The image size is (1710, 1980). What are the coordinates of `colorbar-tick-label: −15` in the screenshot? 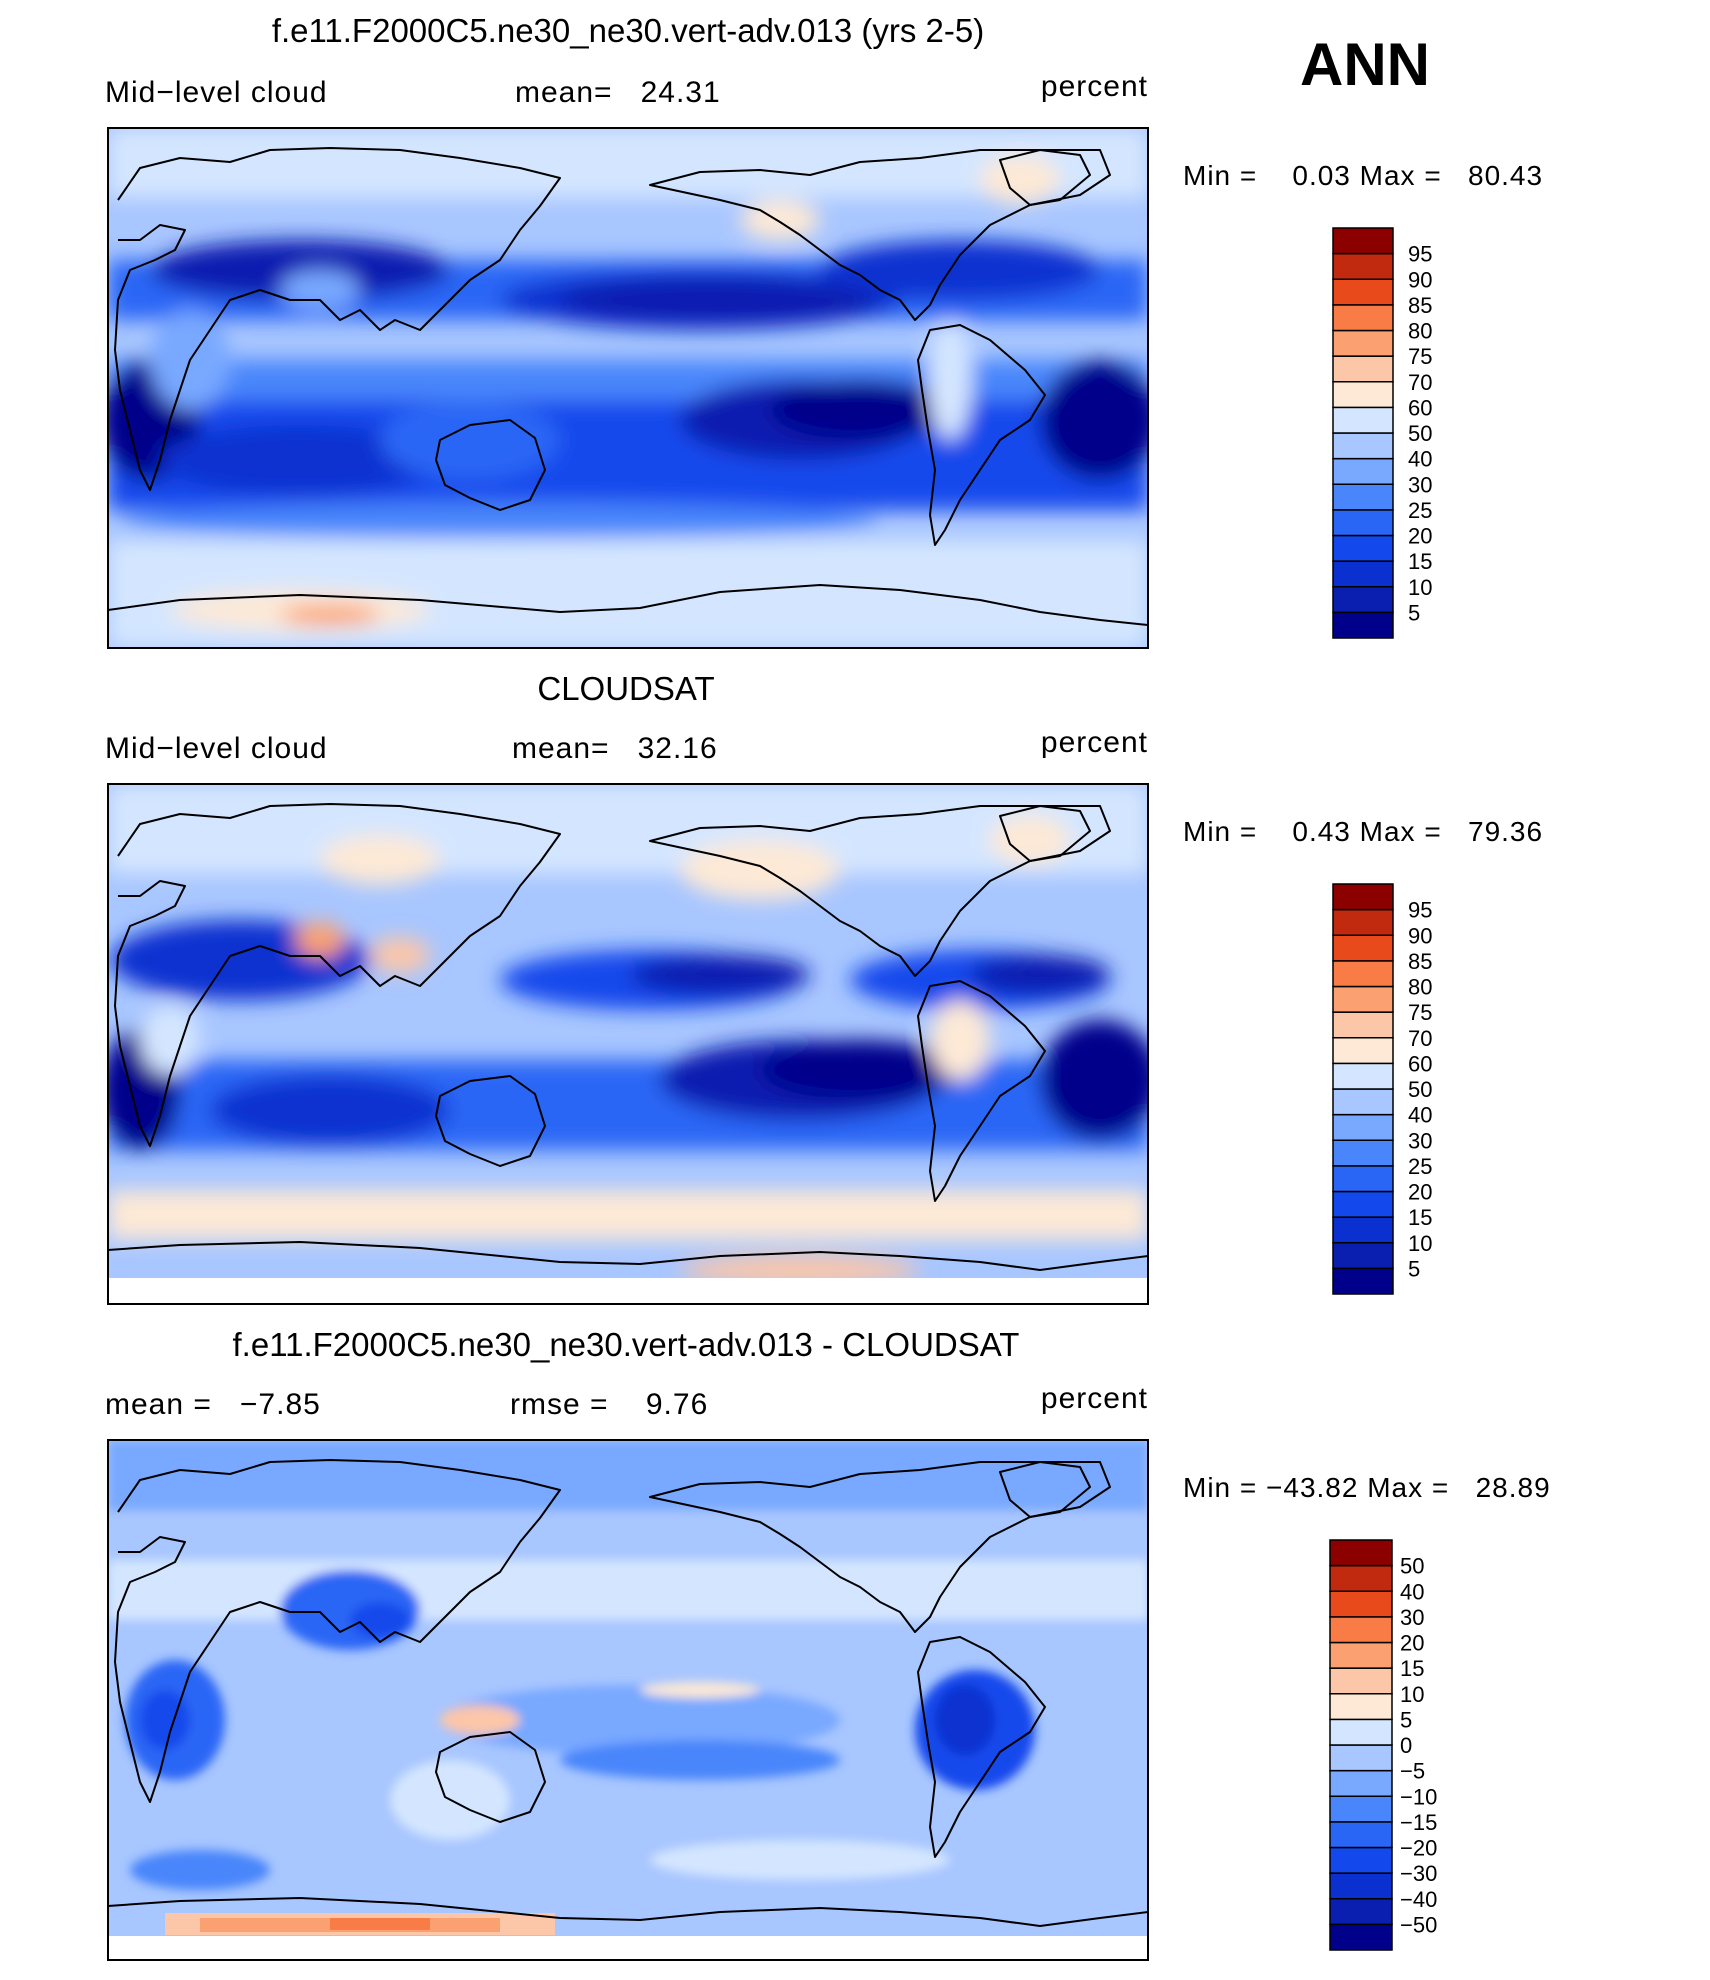 It's located at (1418, 1822).